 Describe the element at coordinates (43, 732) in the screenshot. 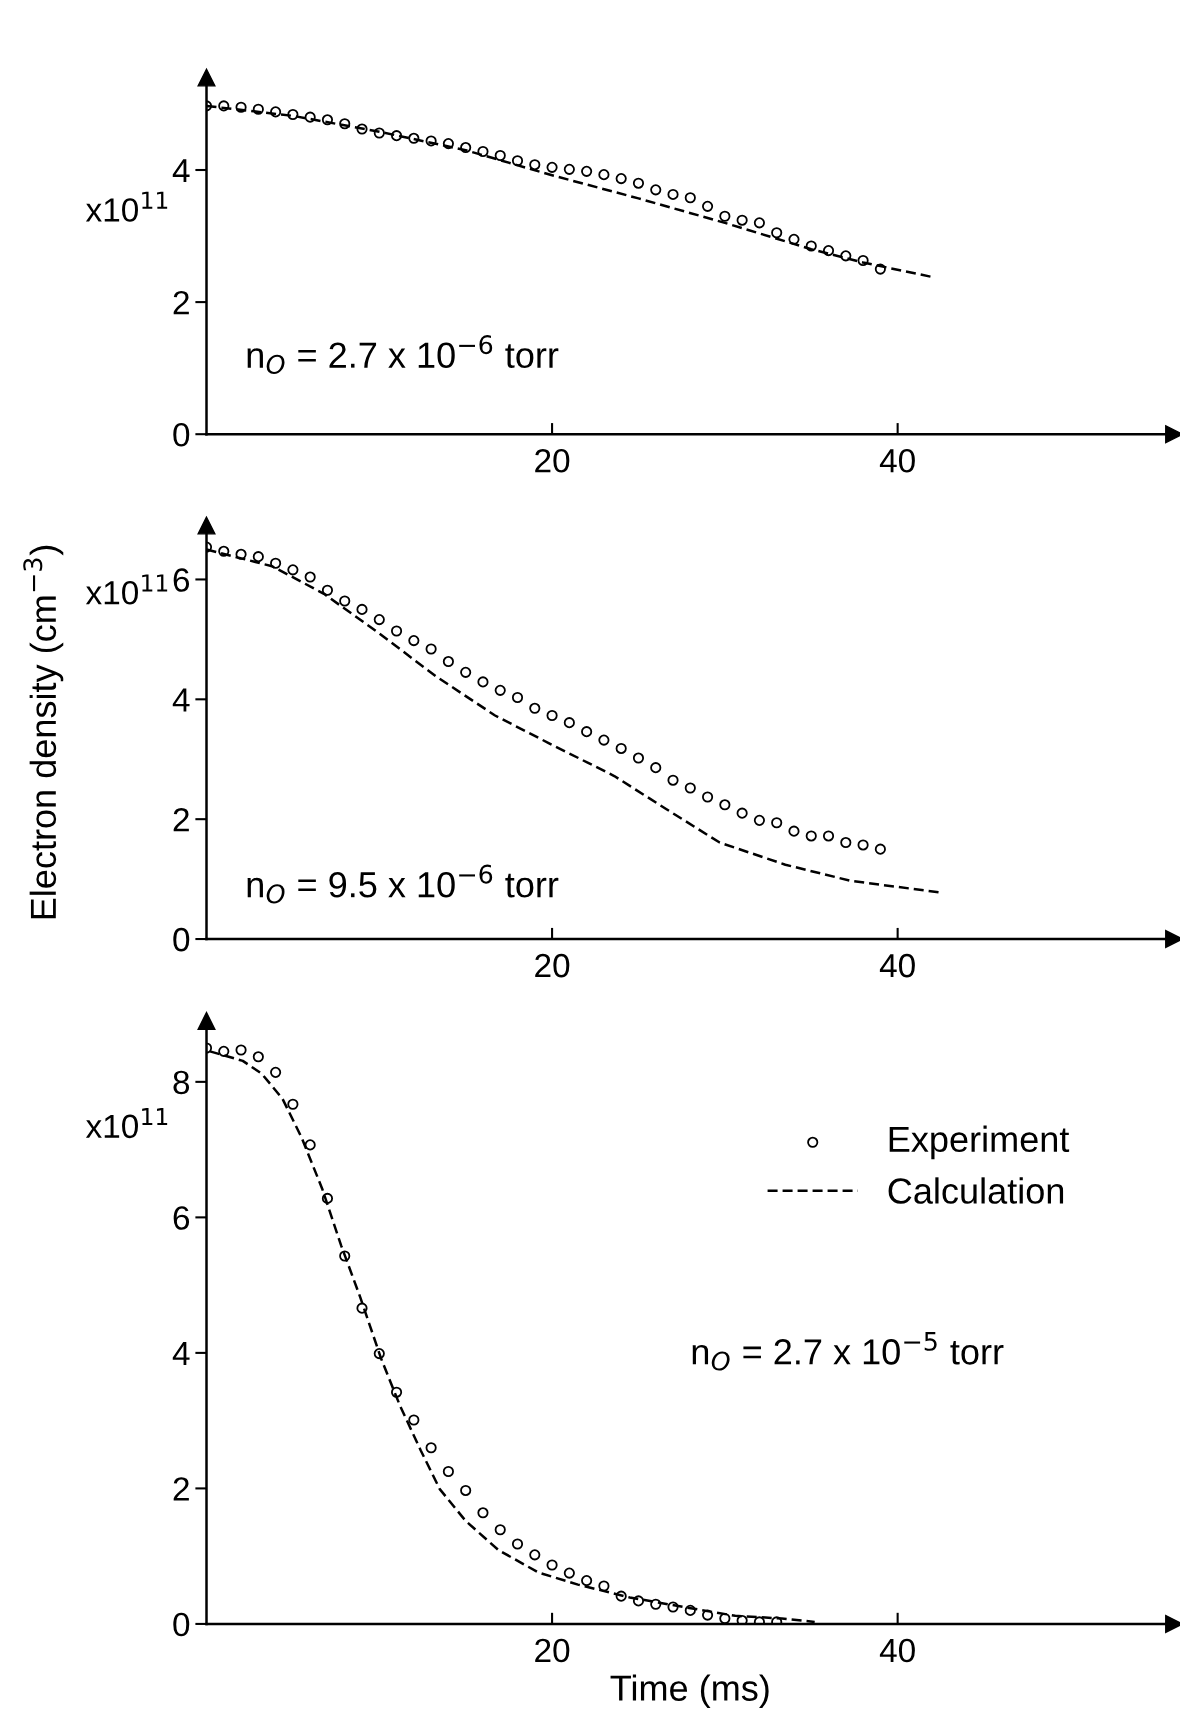

I see `y-axis-title: Electron density (cm$^{−3}$)` at that location.